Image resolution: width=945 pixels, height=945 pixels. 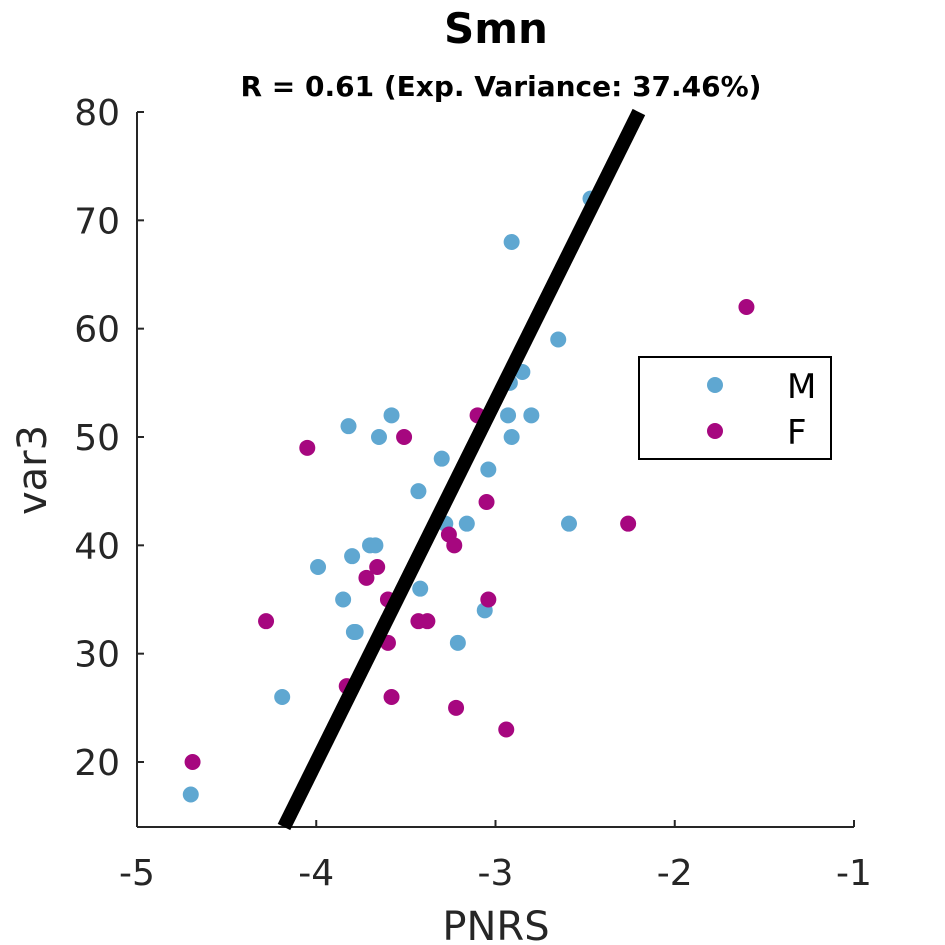 I want to click on x-axis-label: PNRS, so click(x=495, y=924).